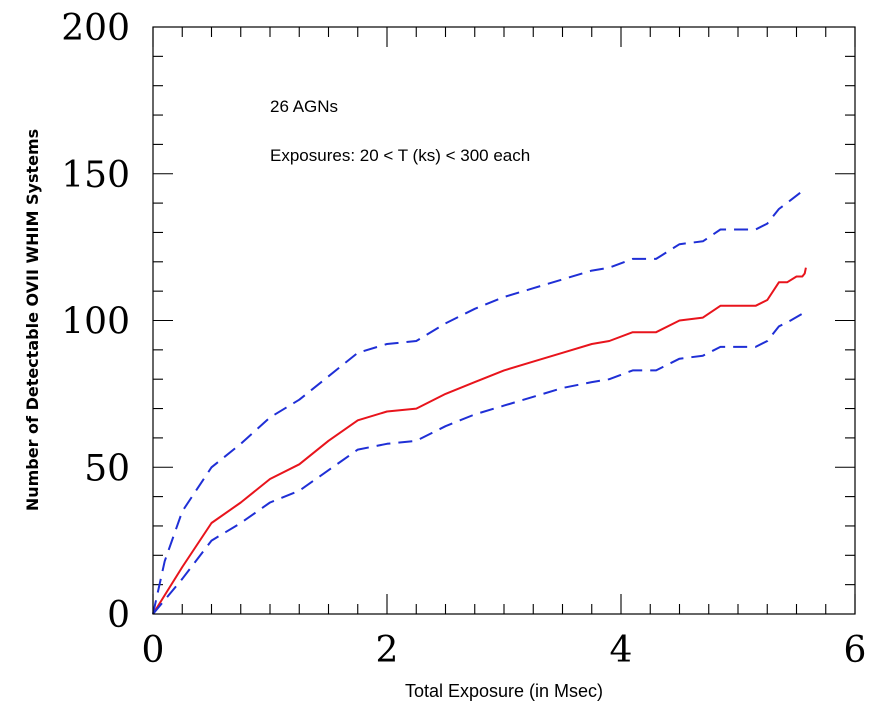  Describe the element at coordinates (95, 175) in the screenshot. I see `y-tick-label: 150` at that location.